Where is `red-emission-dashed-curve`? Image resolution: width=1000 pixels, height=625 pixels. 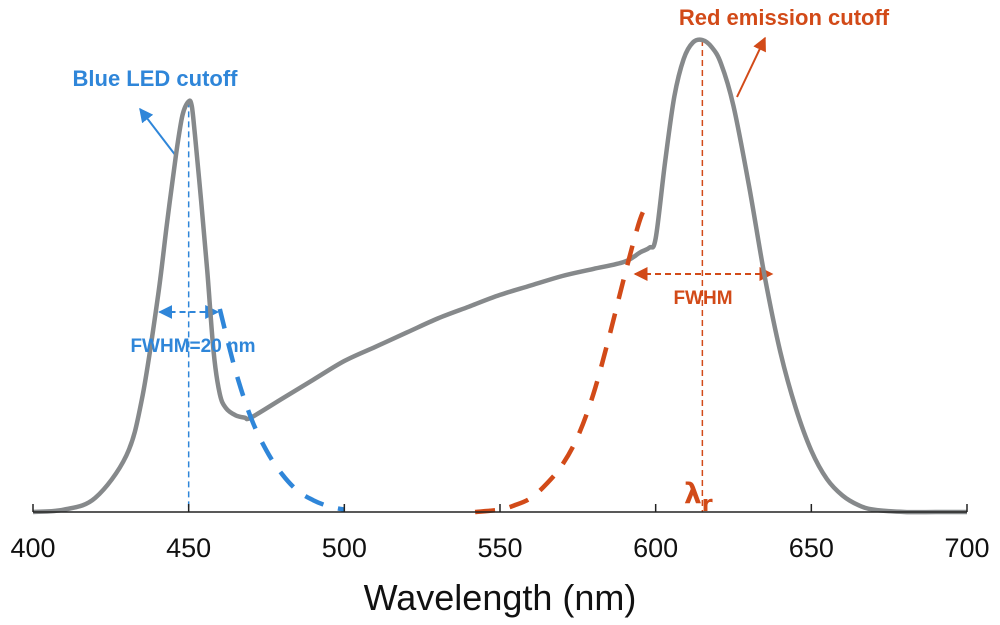
red-emission-dashed-curve is located at coordinates (563, 357).